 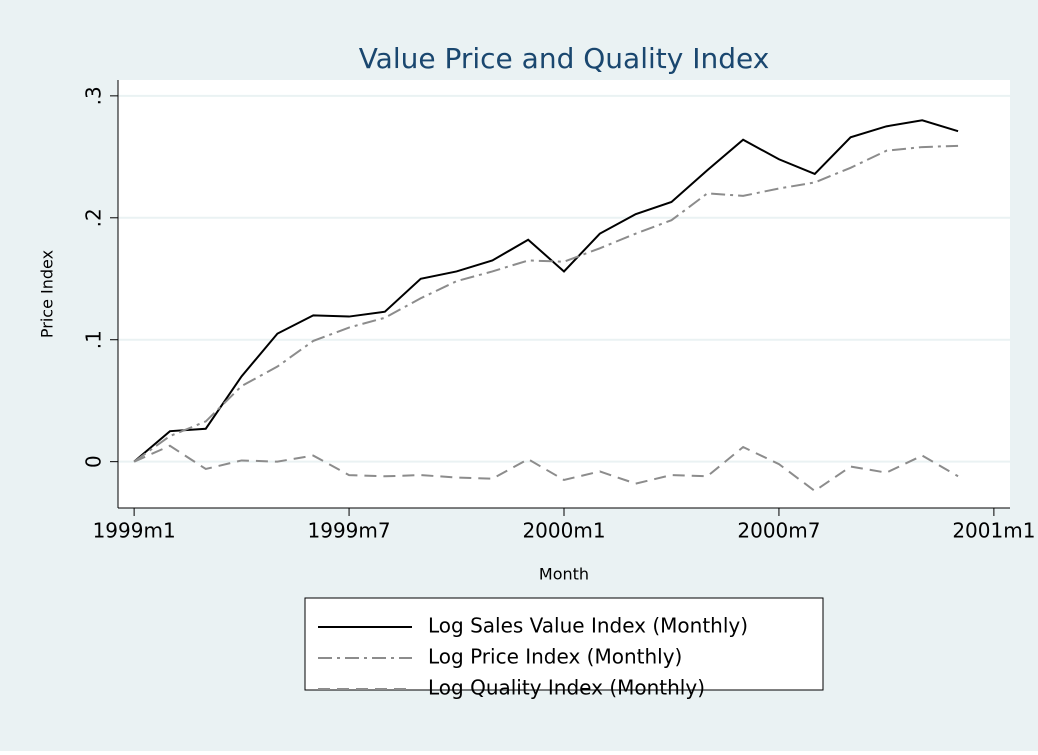 What do you see at coordinates (94, 95) in the screenshot?
I see `y-tick-label: .3` at bounding box center [94, 95].